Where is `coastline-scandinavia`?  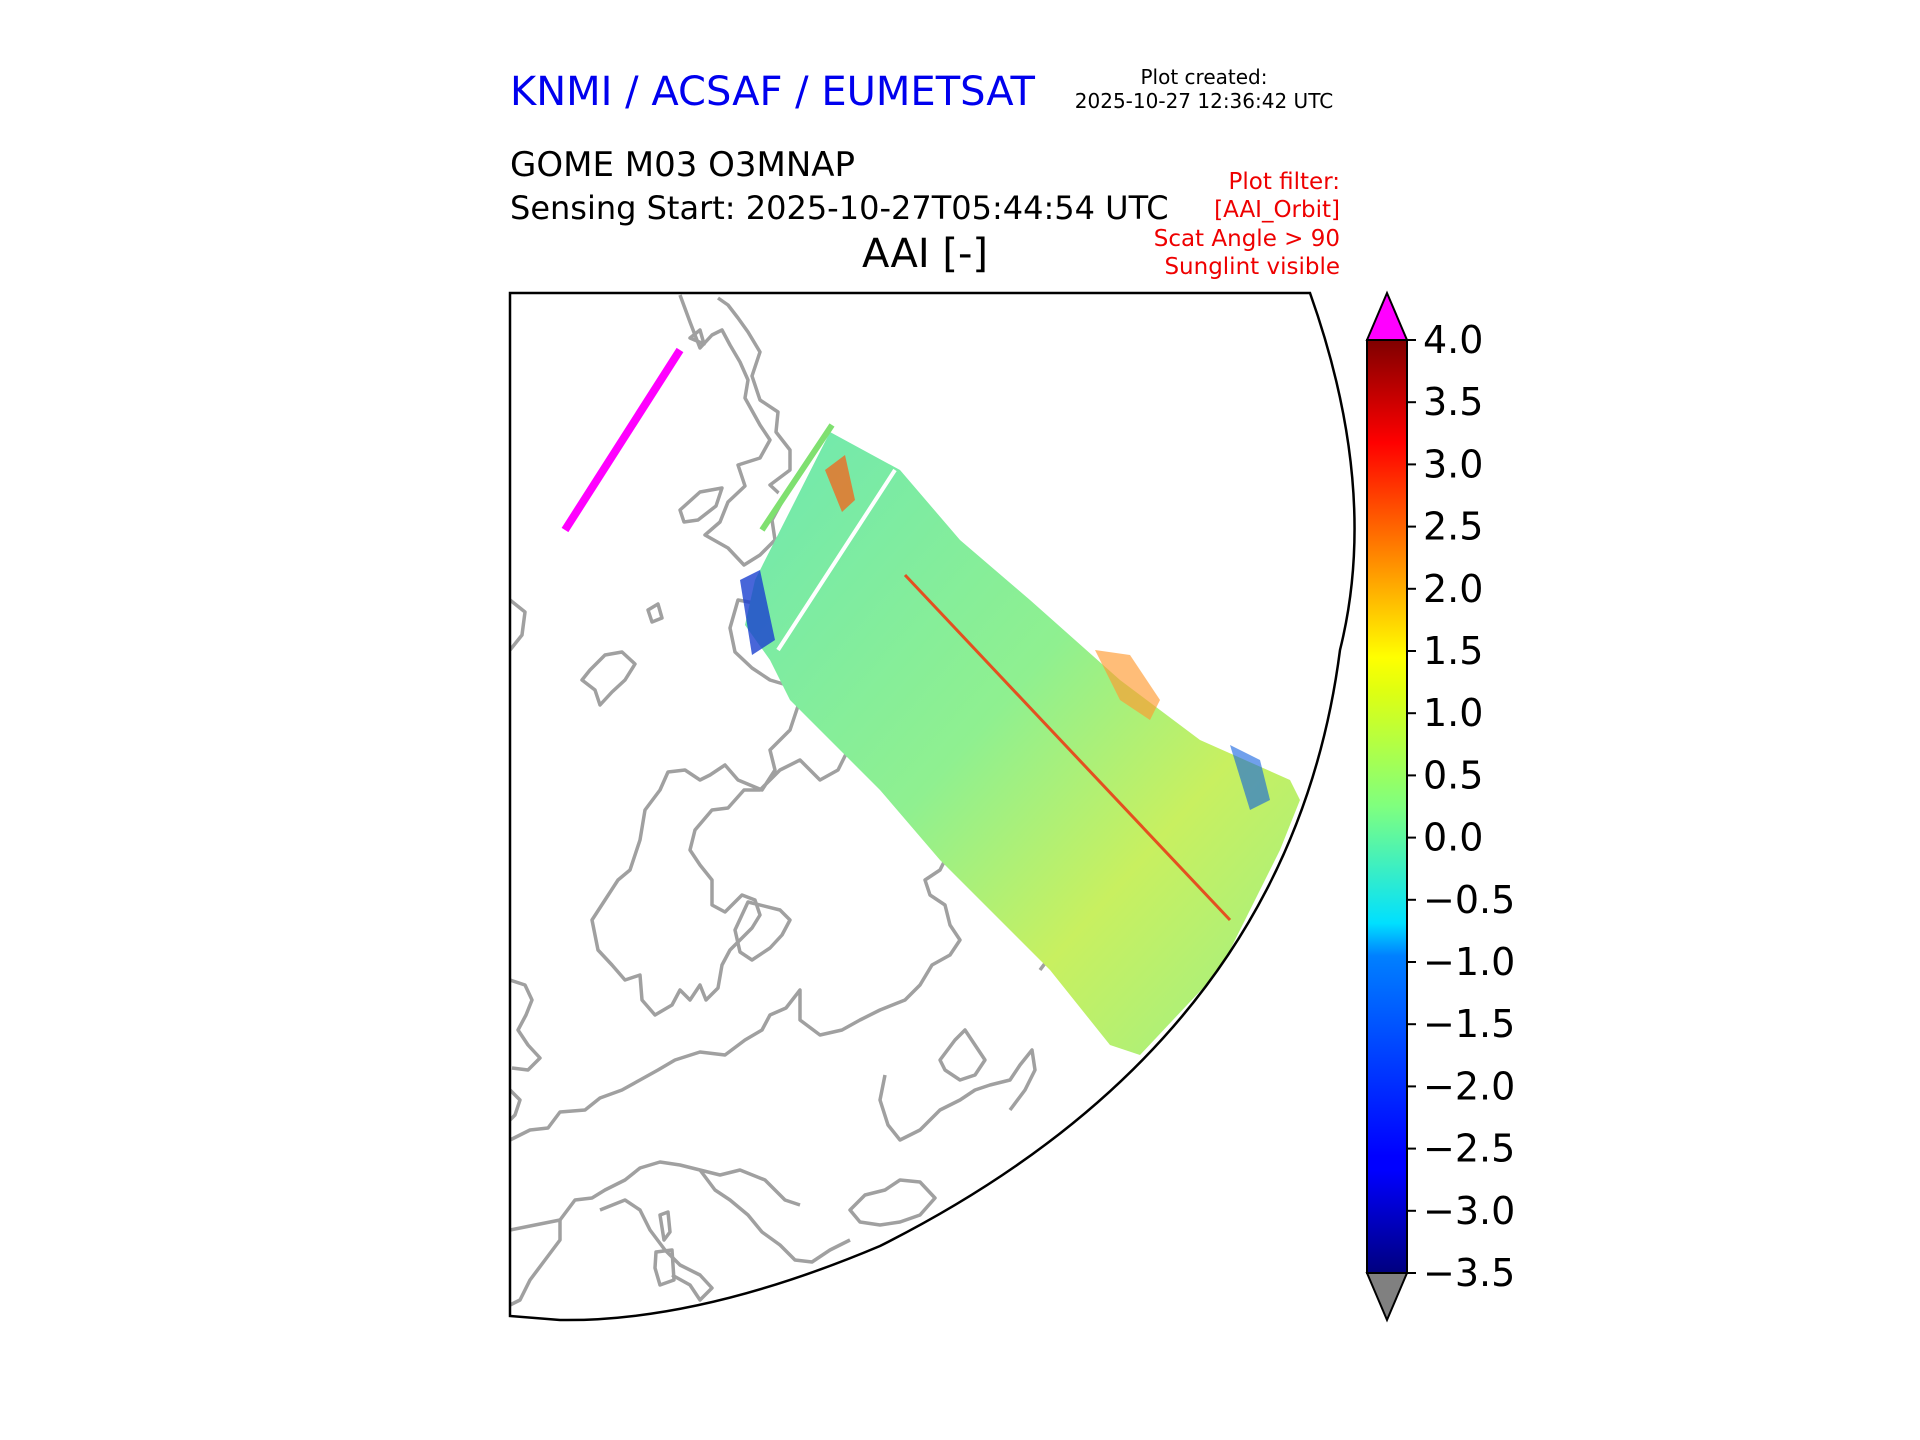 coastline-scandinavia is located at coordinates (720, 857).